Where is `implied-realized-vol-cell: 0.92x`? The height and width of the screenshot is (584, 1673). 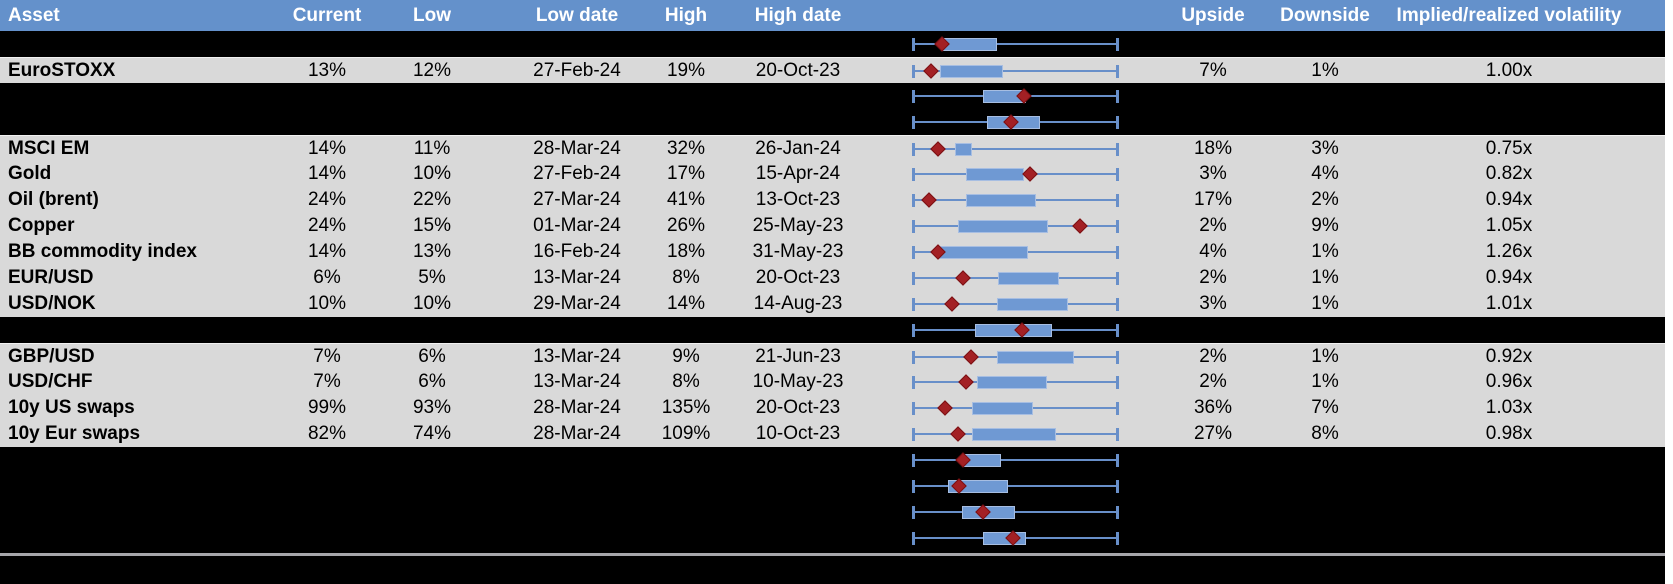
implied-realized-vol-cell: 0.92x is located at coordinates (1509, 356).